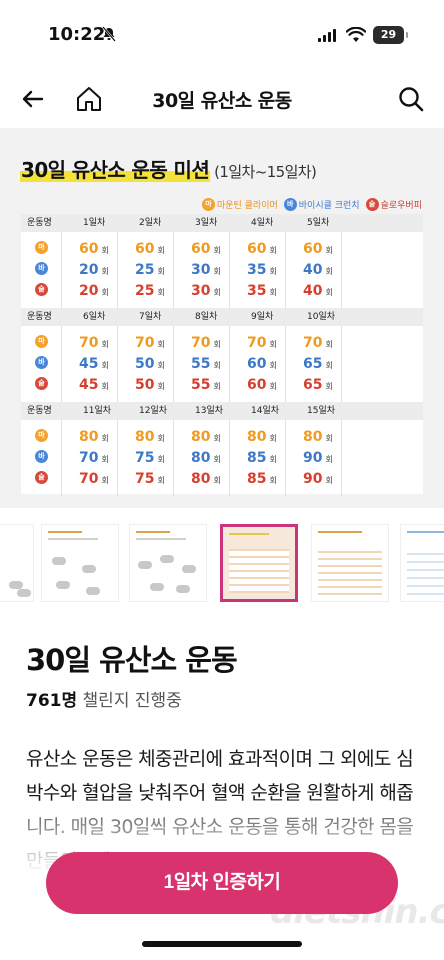  What do you see at coordinates (411, 99) in the screenshot?
I see `search-icon` at bounding box center [411, 99].